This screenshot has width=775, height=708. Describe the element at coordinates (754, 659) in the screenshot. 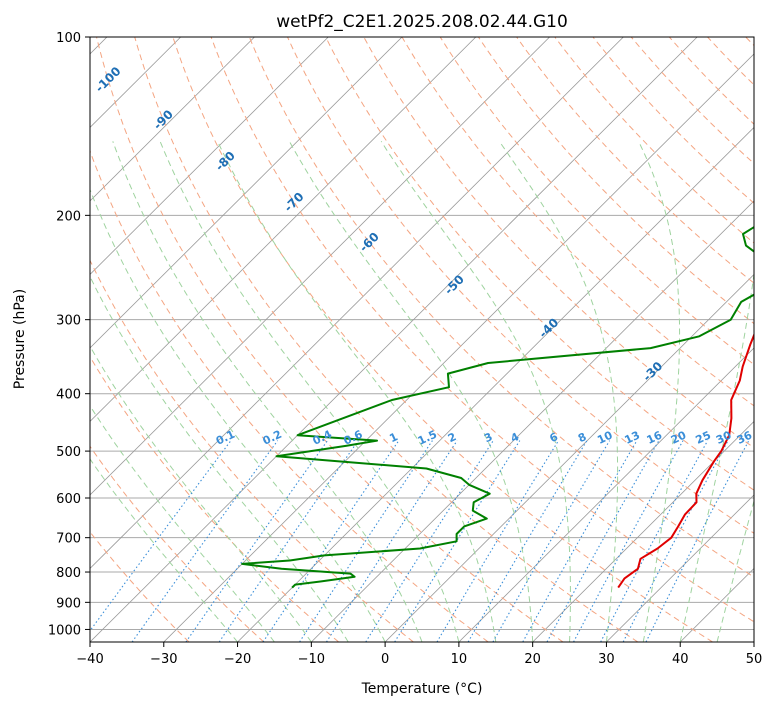

I see `x-tick-label: 50` at that location.